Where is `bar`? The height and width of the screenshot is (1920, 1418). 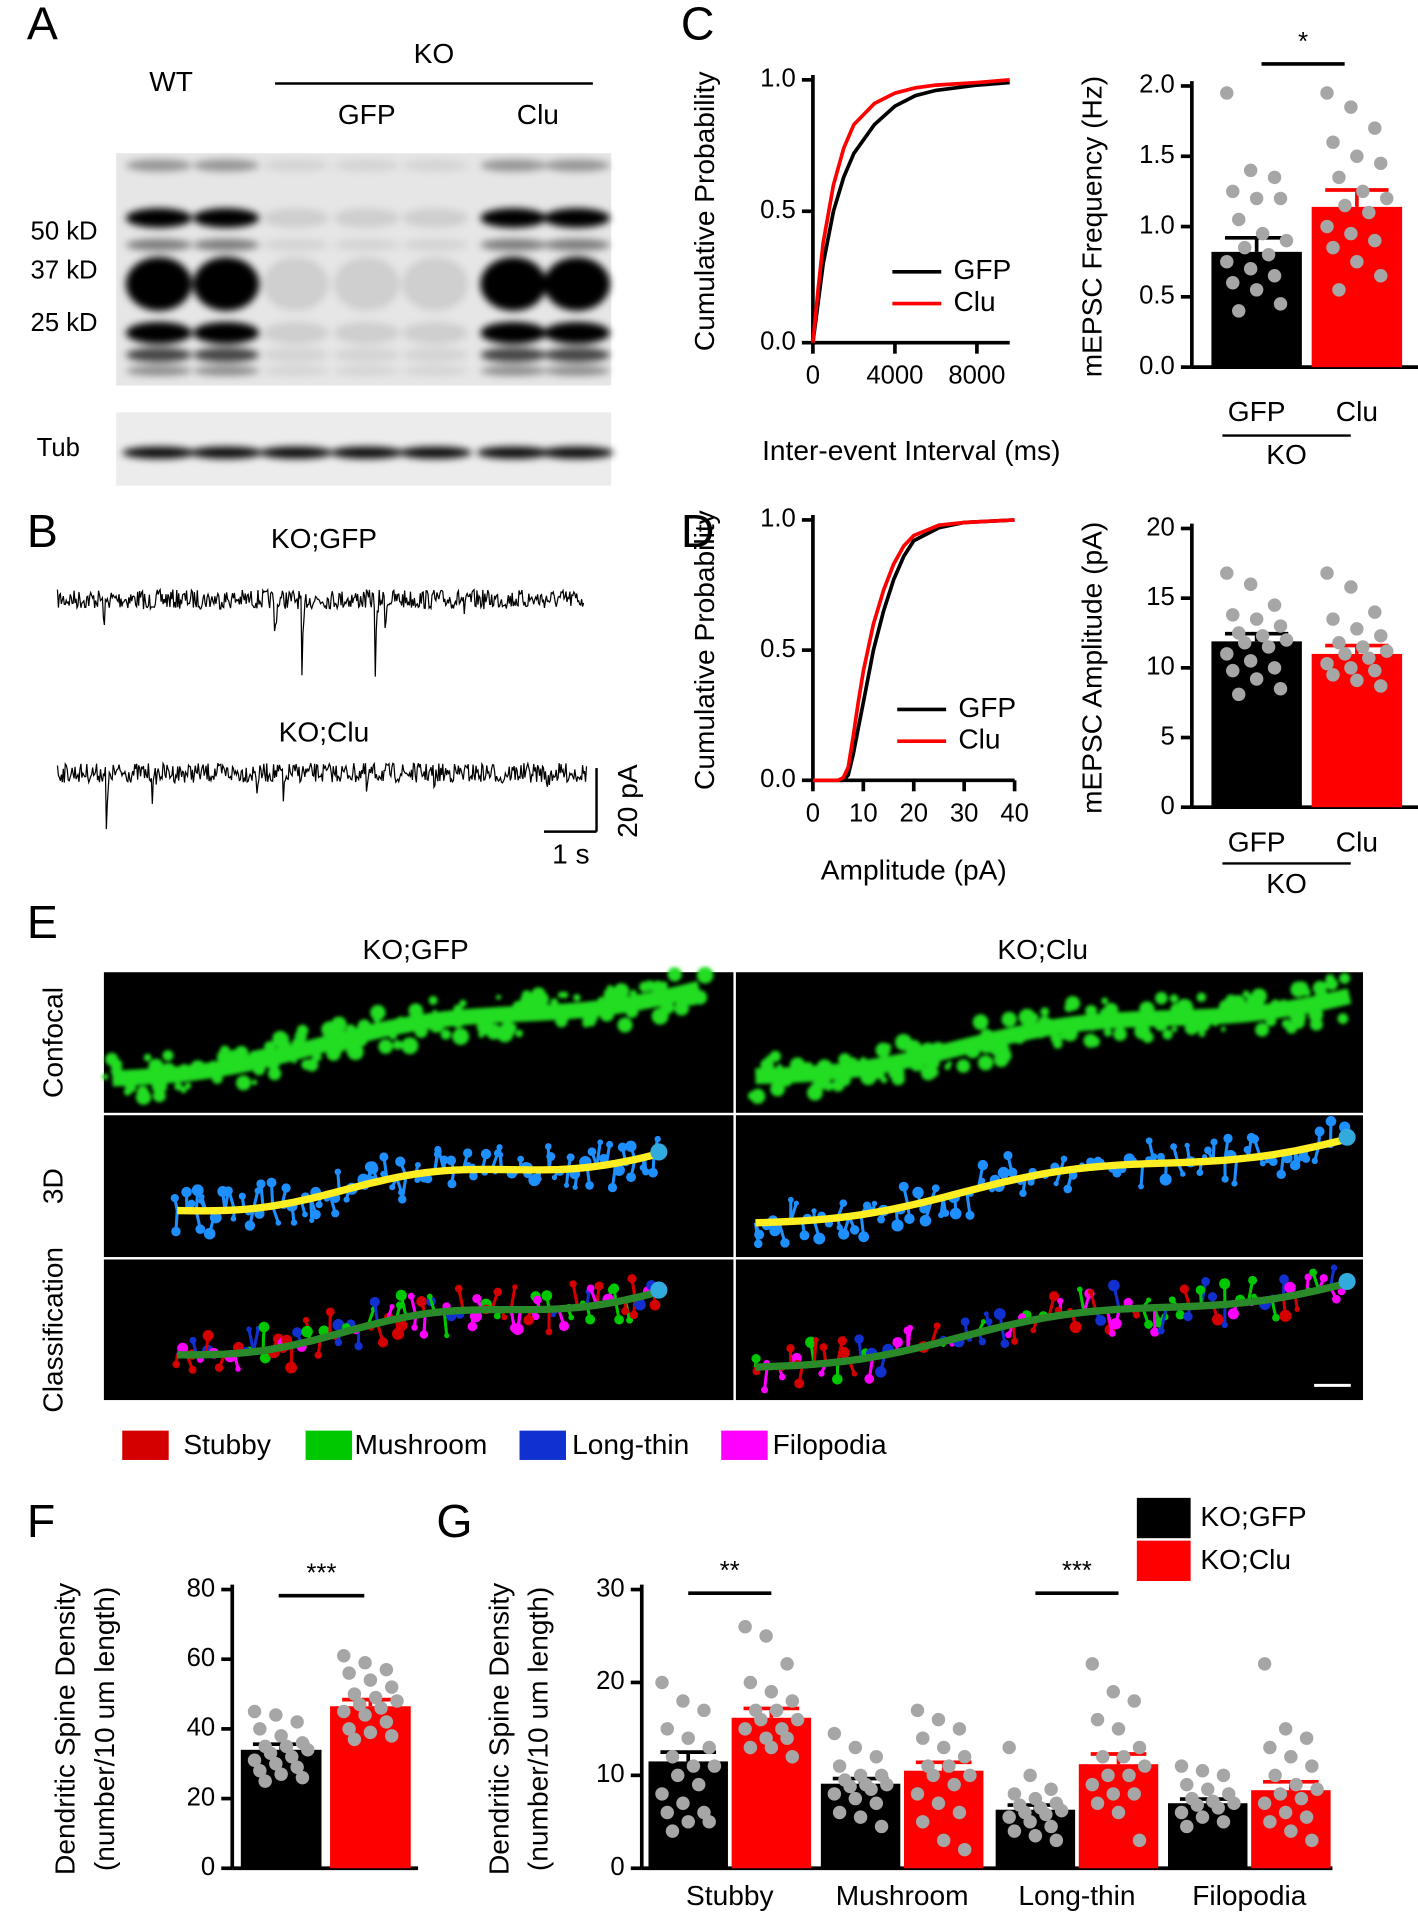
bar is located at coordinates (1256, 724).